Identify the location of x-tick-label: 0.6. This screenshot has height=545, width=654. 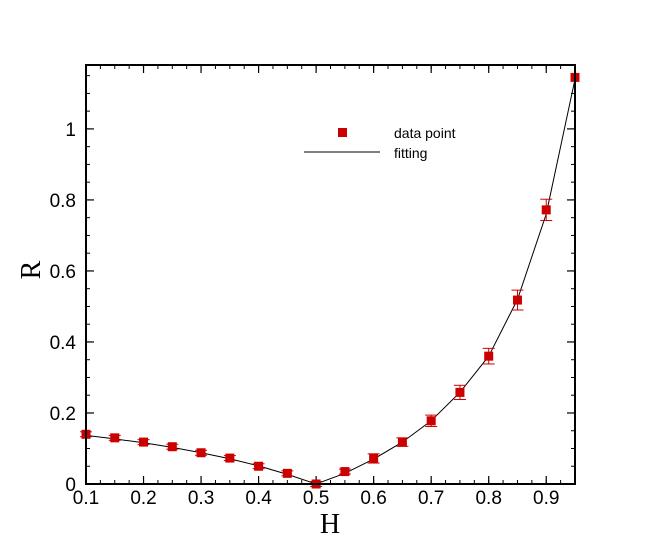
(373, 498).